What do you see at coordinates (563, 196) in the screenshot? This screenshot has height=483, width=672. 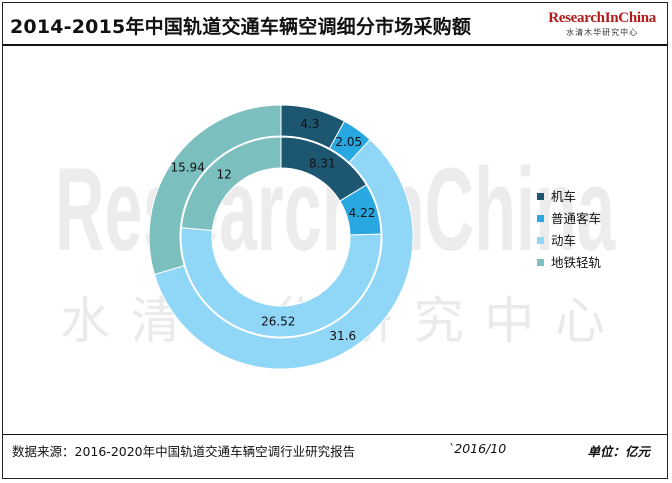 I see `legend-label-locomotive: 机车` at bounding box center [563, 196].